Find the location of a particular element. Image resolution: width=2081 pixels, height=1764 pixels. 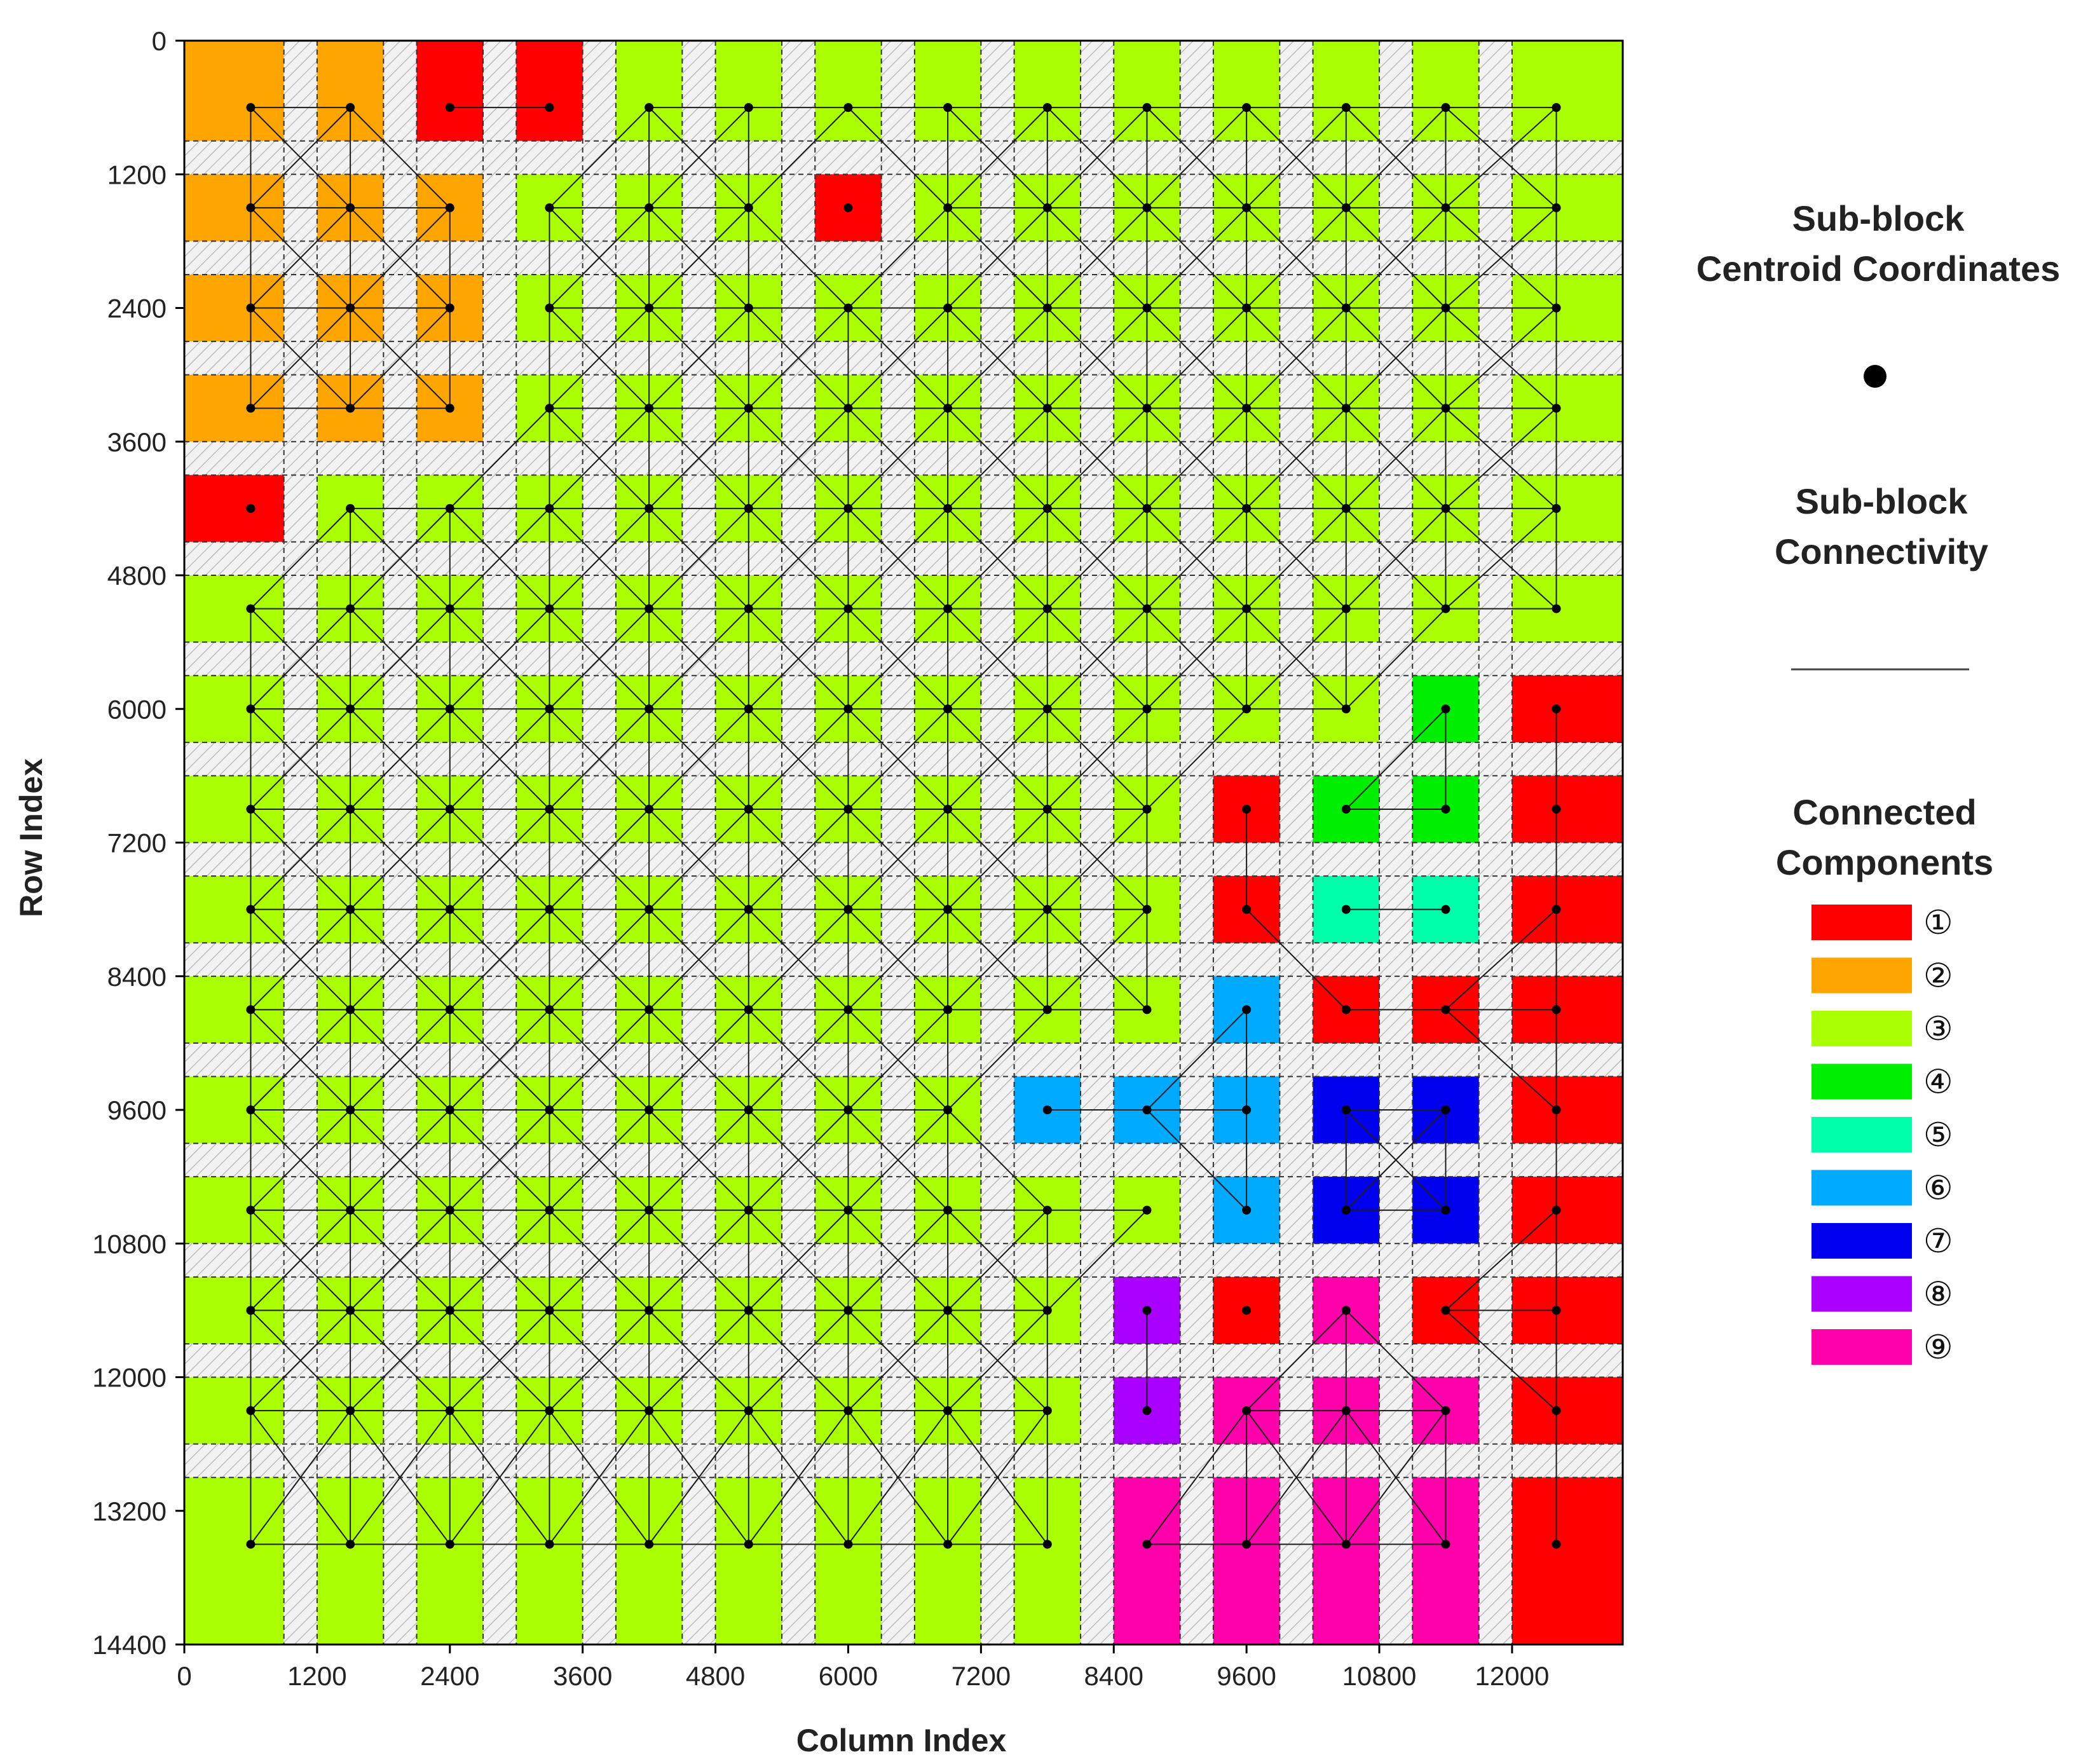

x-axis-title: Column Index is located at coordinates (901, 1740).